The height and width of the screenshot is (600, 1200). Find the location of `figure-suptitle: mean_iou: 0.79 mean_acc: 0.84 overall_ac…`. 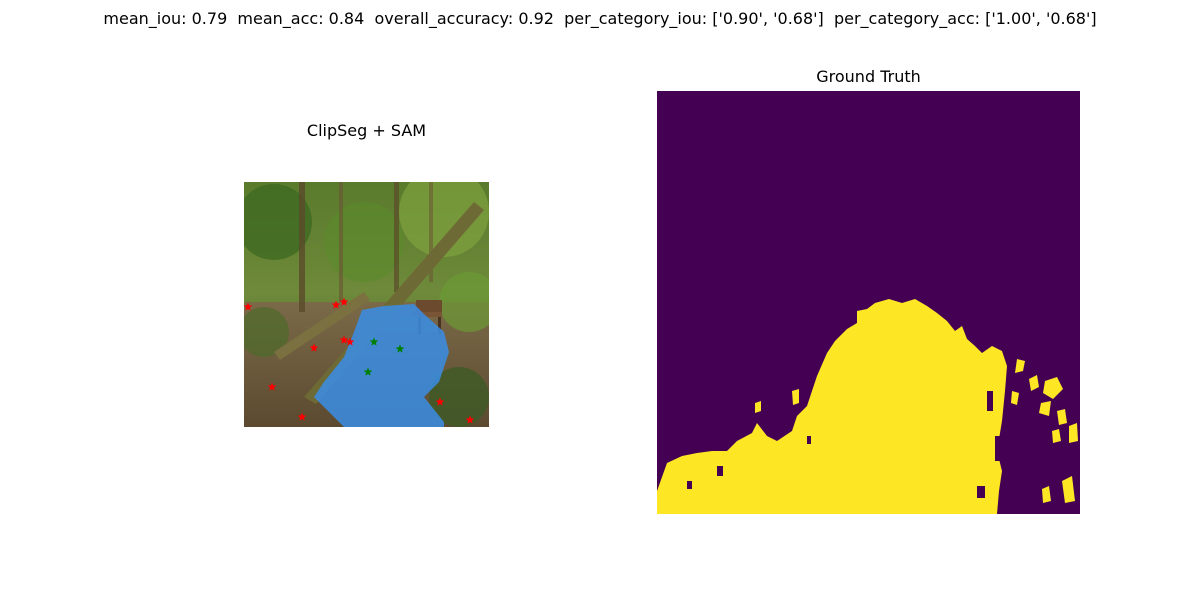

figure-suptitle: mean_iou: 0.79 mean_acc: 0.84 overall_ac… is located at coordinates (600, 18).